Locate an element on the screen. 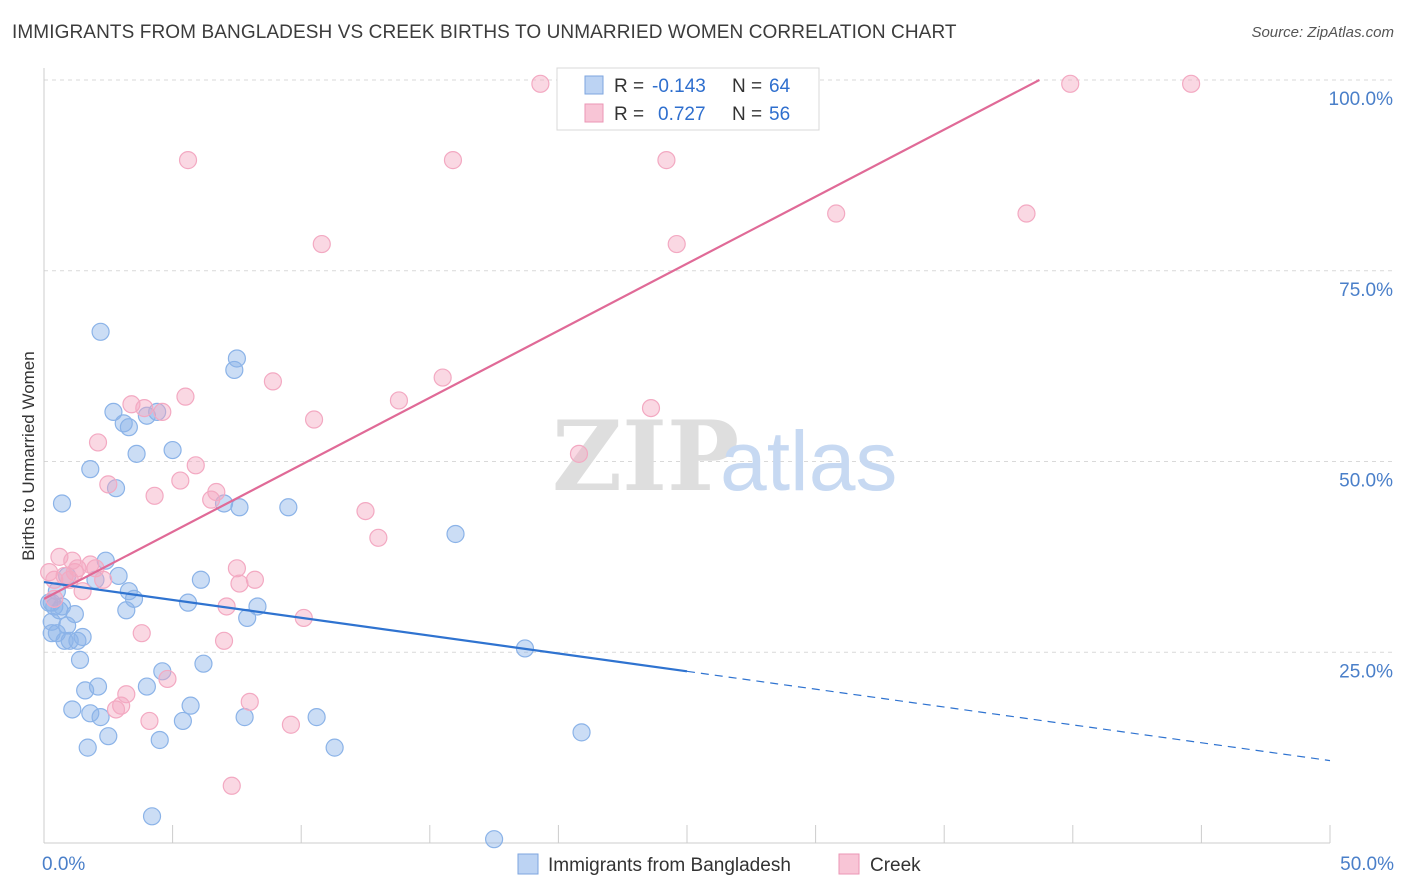 Image resolution: width=1406 pixels, height=892 pixels. watermark: ZIP atlas is located at coordinates (724, 456).